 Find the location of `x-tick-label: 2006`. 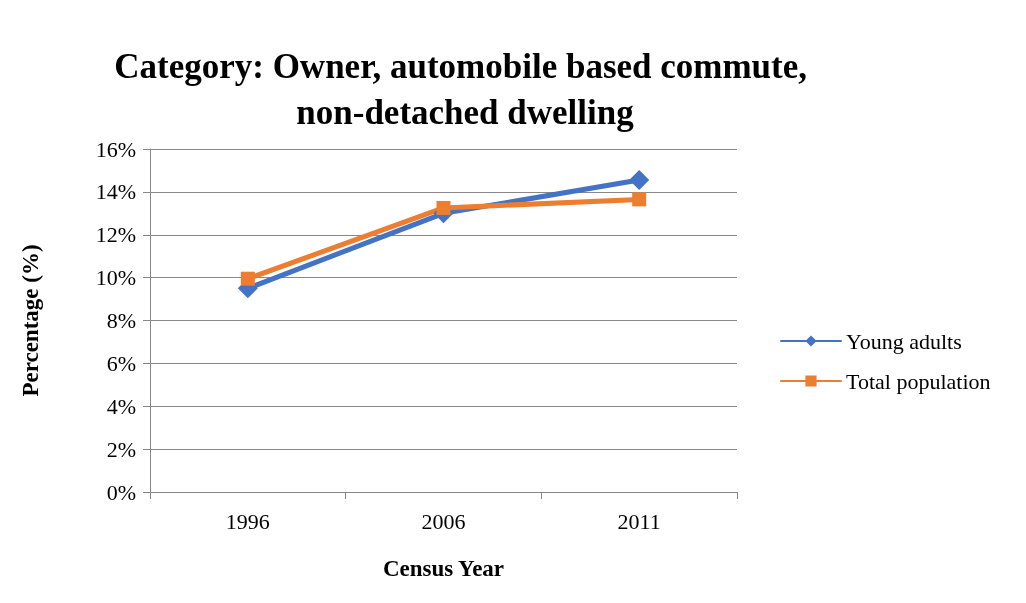

x-tick-label: 2006 is located at coordinates (443, 521).